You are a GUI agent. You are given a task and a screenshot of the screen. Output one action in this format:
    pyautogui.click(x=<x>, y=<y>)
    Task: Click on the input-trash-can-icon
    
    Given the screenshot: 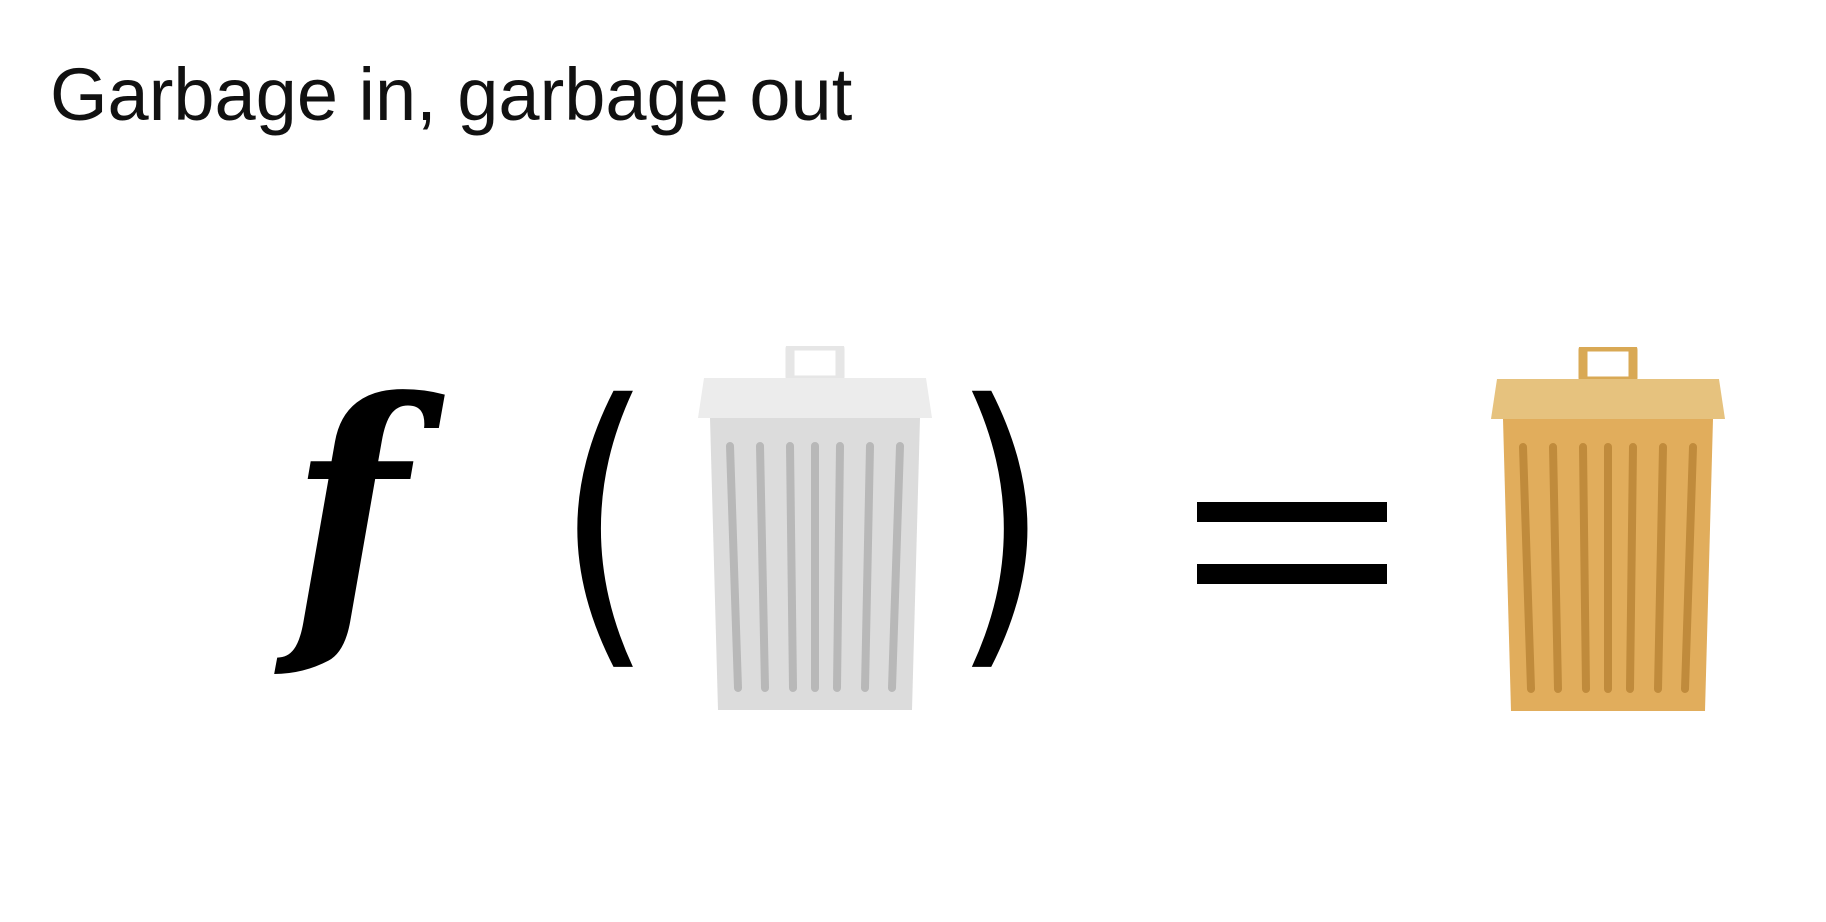 What is the action you would take?
    pyautogui.click(x=815, y=528)
    